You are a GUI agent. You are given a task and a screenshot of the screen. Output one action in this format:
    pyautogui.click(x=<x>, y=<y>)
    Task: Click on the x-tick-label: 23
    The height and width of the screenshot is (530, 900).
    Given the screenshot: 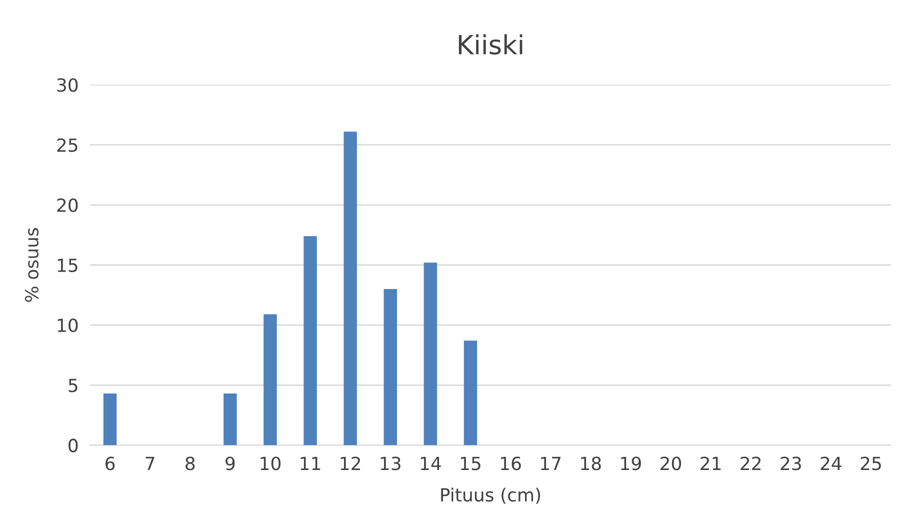 What is the action you would take?
    pyautogui.click(x=790, y=463)
    